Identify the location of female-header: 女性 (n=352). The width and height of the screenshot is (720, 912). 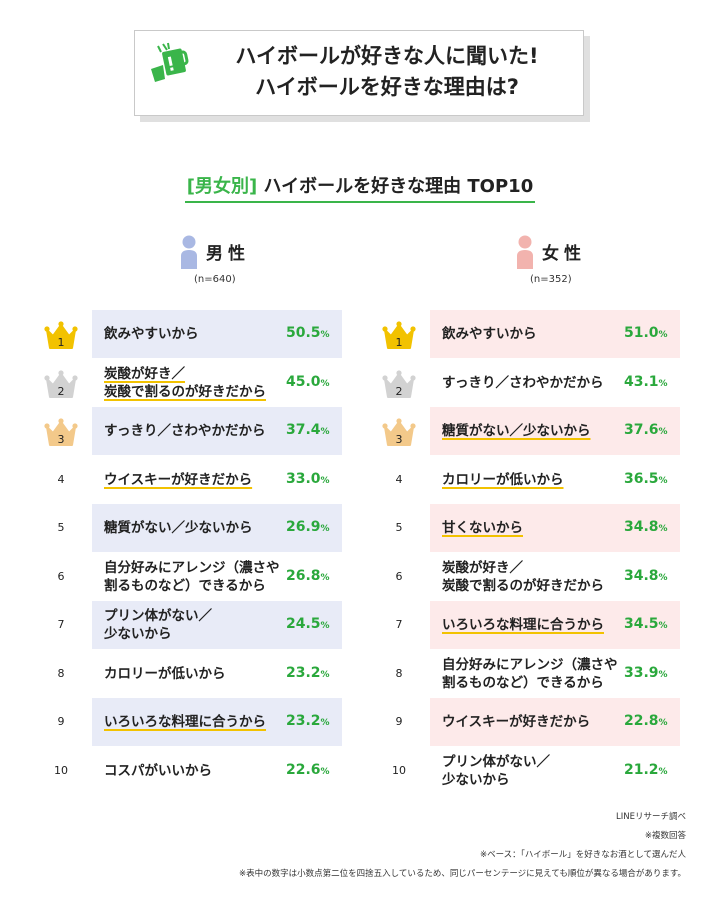
(576, 263).